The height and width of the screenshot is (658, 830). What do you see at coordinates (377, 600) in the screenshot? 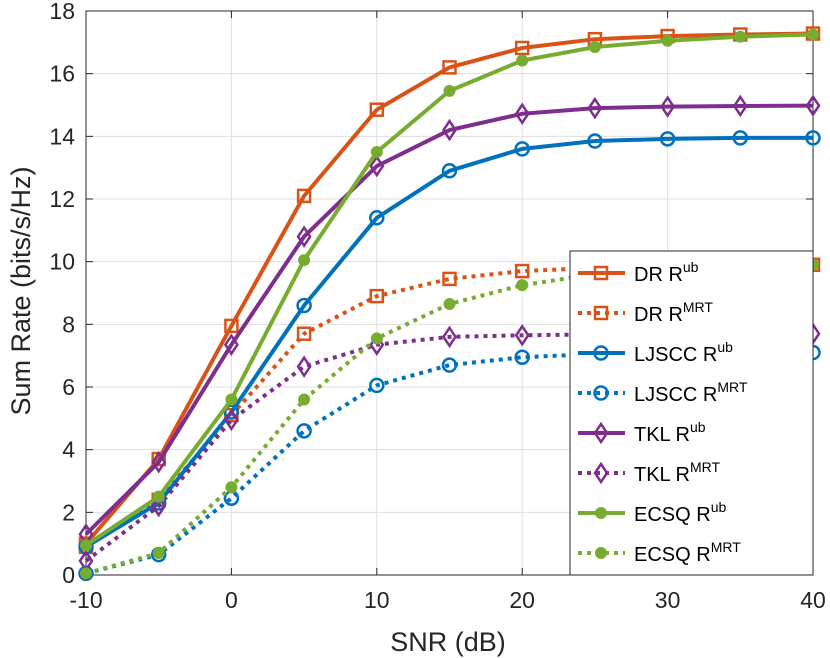
I see `x-tick-label: 10` at bounding box center [377, 600].